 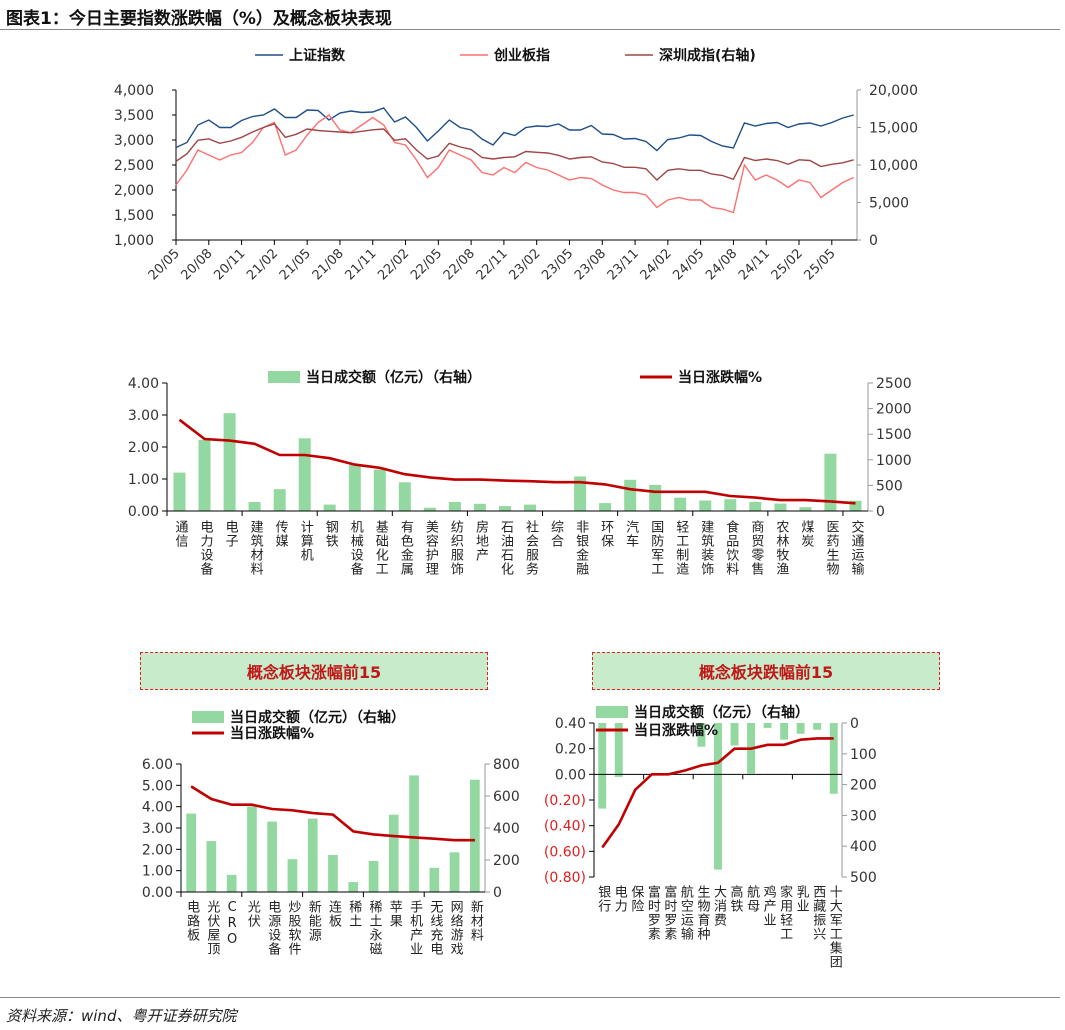 What do you see at coordinates (506, 861) in the screenshot?
I see `y-right-tick-label: 200` at bounding box center [506, 861].